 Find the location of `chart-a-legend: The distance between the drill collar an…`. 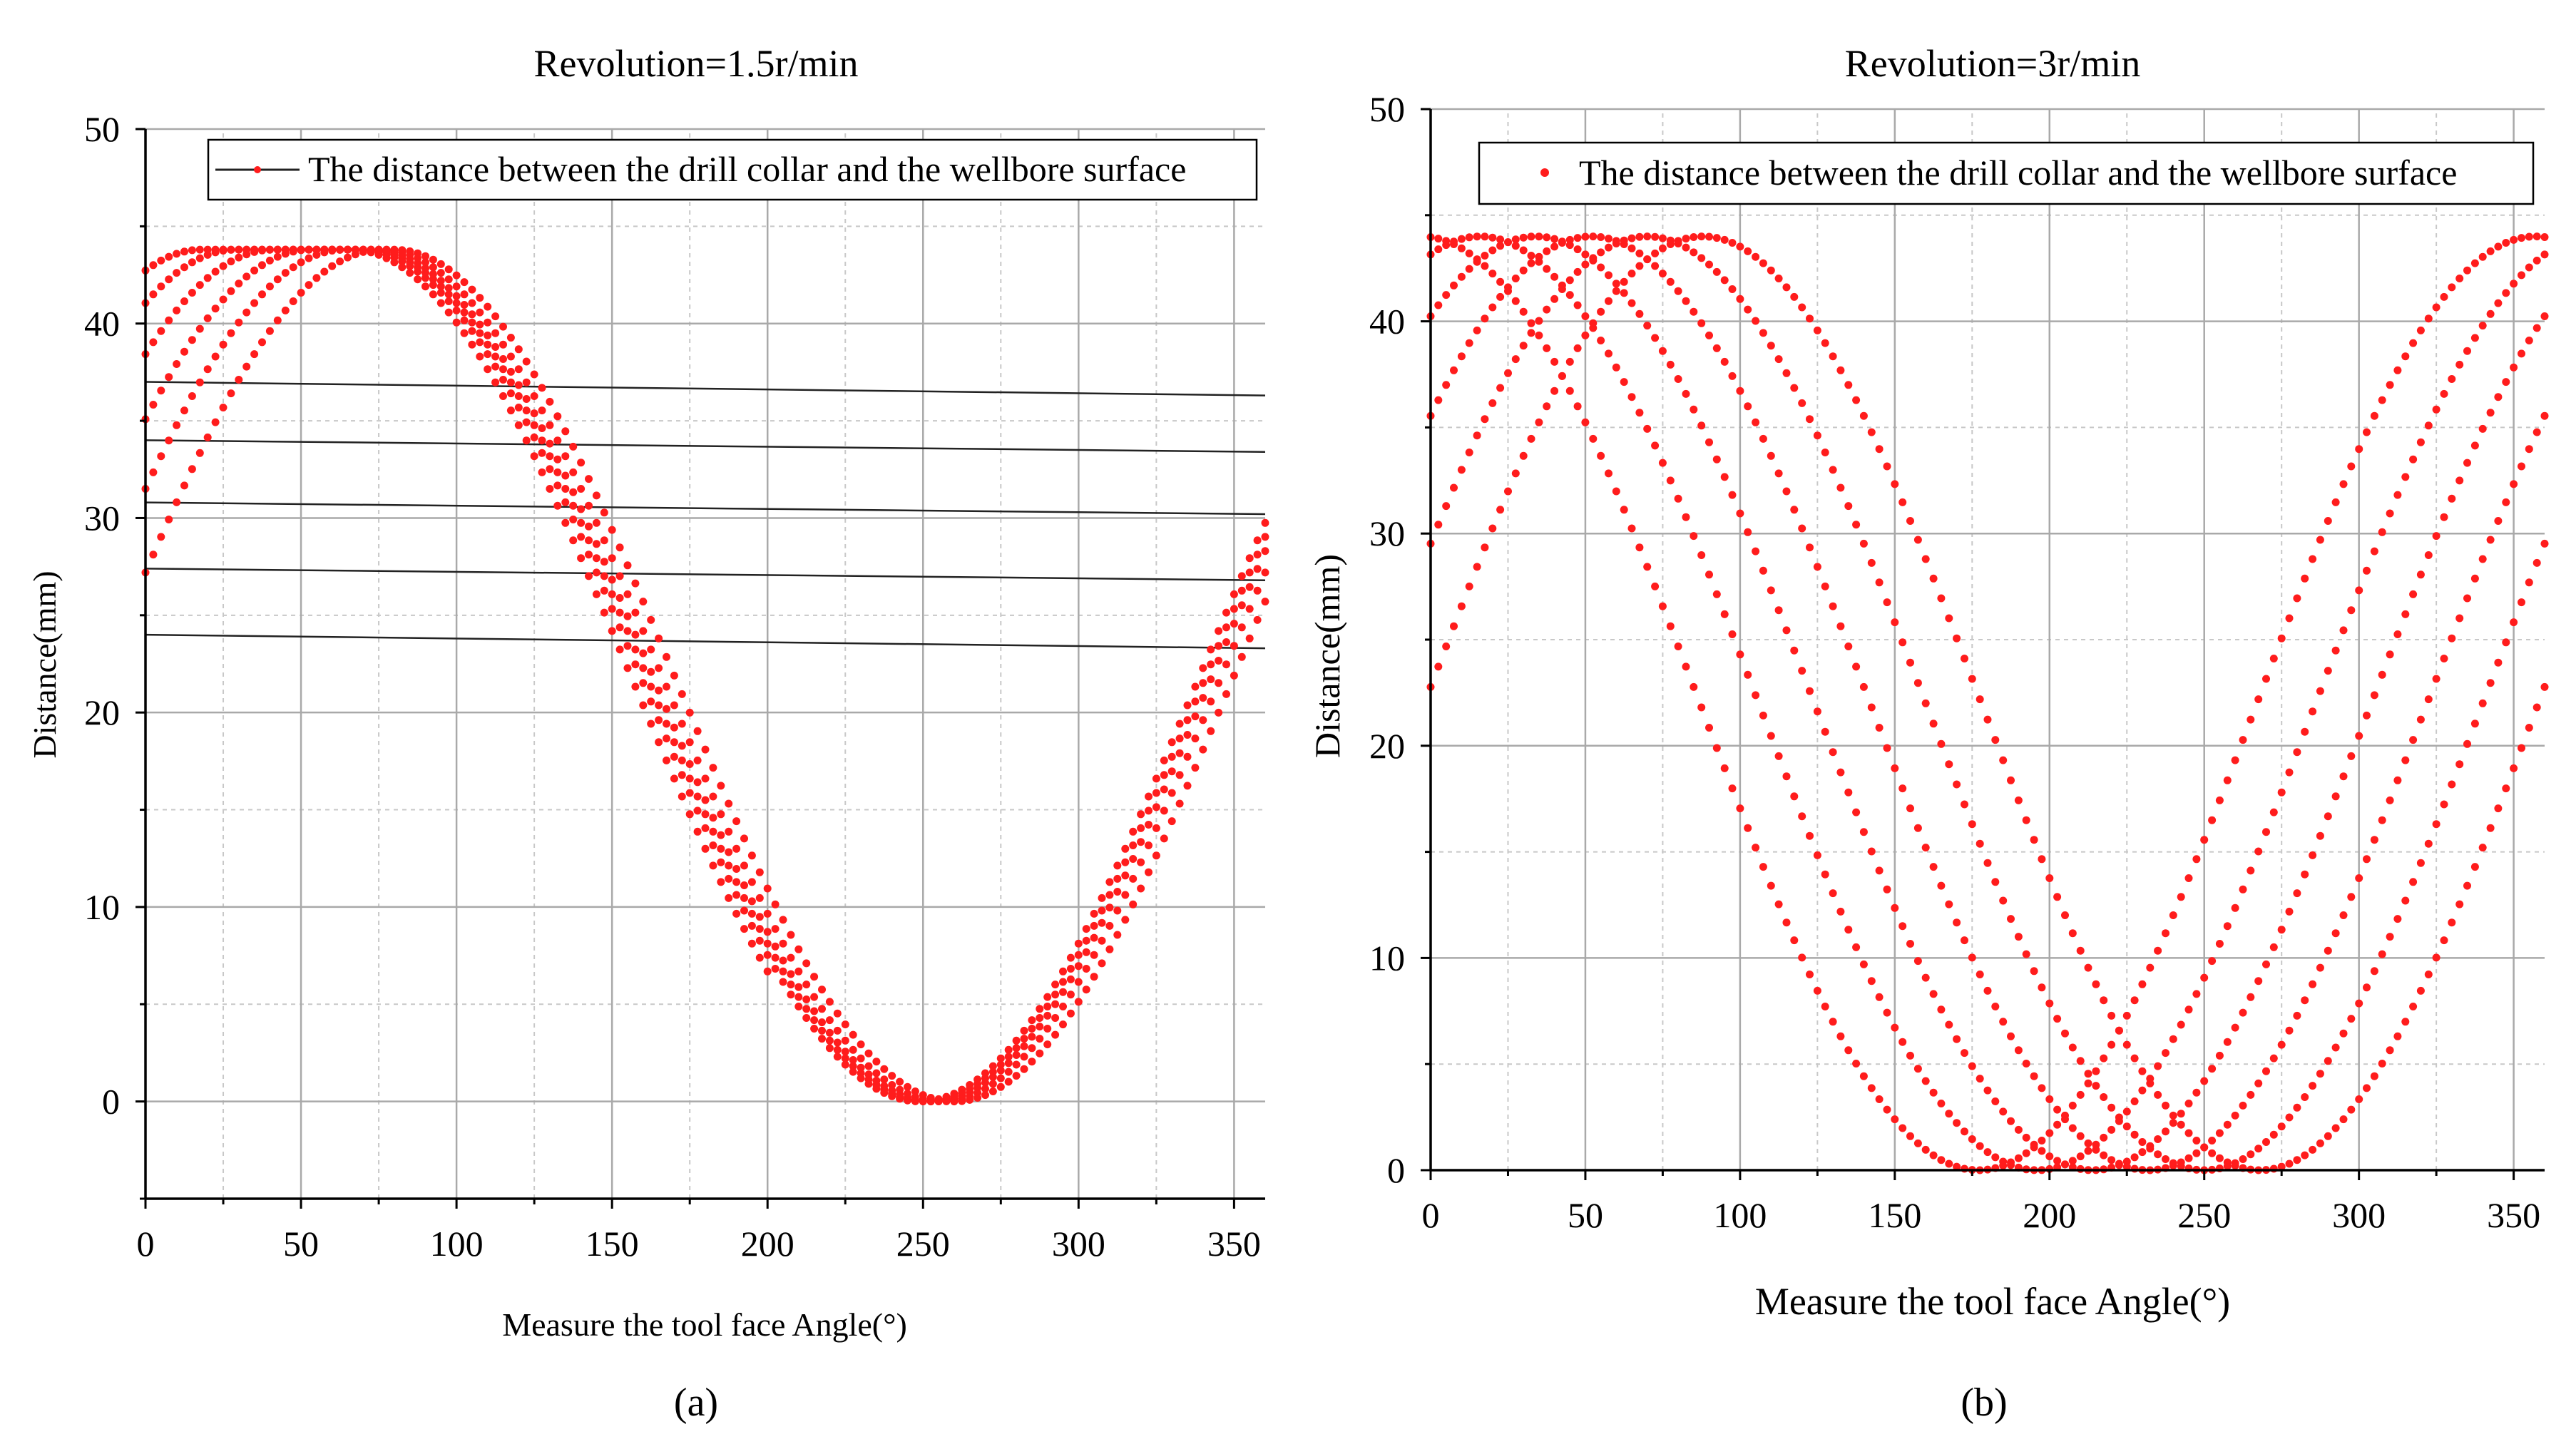

chart-a-legend: The distance between the drill collar an… is located at coordinates (732, 169).